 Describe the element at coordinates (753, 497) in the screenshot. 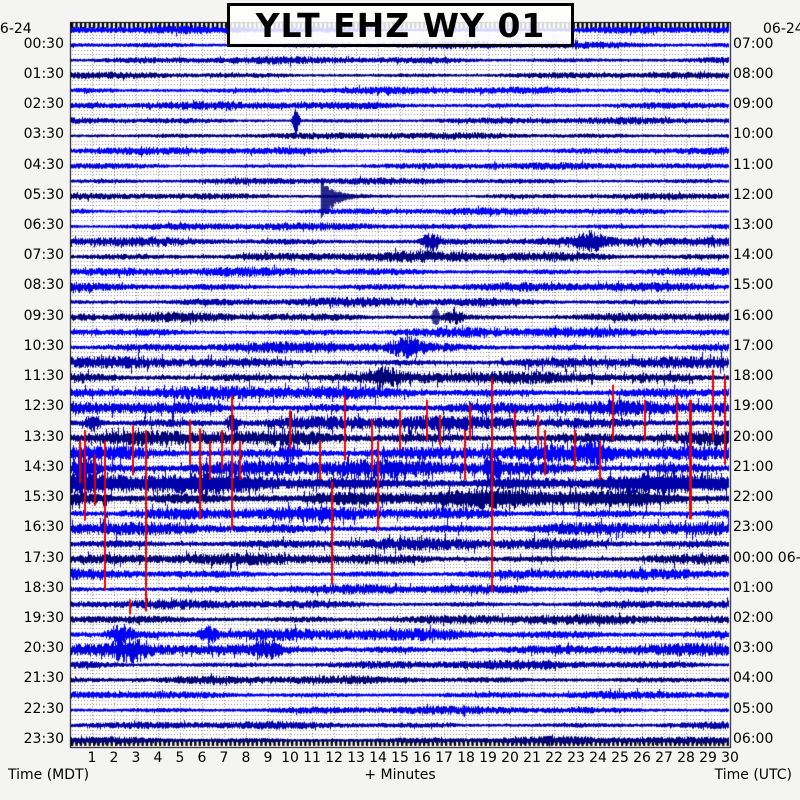

I see `utc-tick-label: 22:00` at that location.